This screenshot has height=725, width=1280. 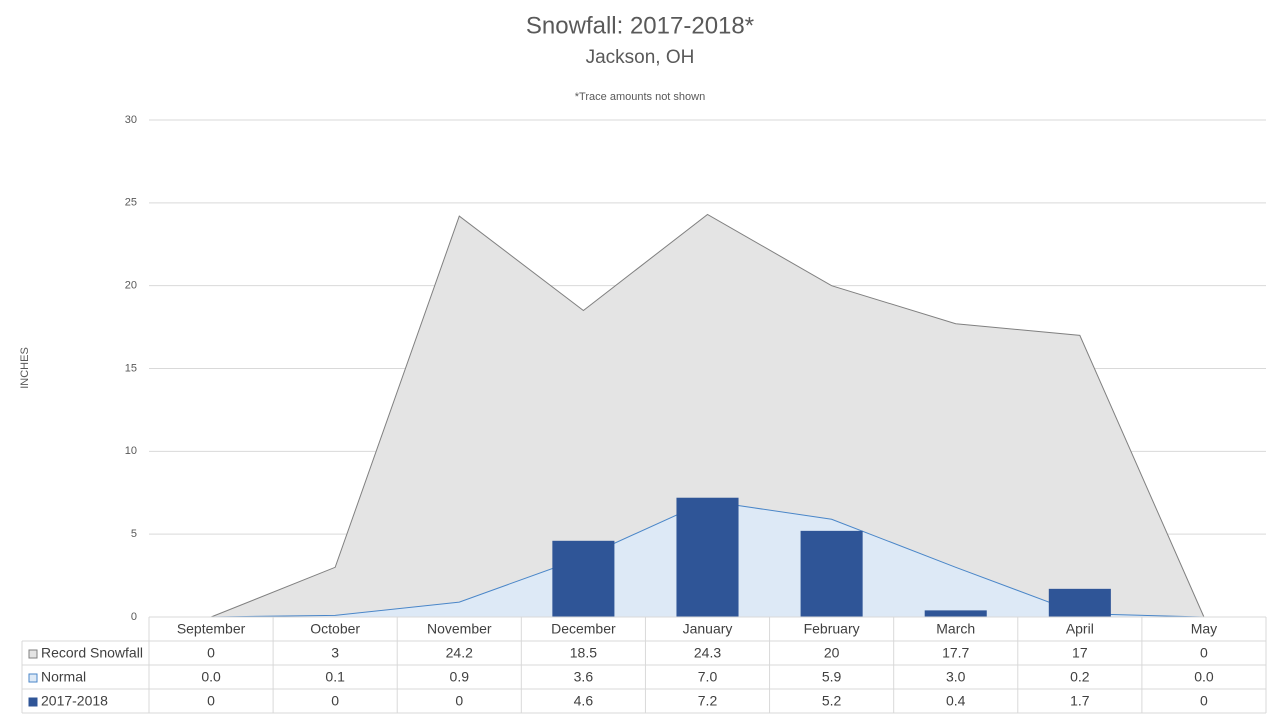 I want to click on table-value: 24.3, so click(x=707, y=653).